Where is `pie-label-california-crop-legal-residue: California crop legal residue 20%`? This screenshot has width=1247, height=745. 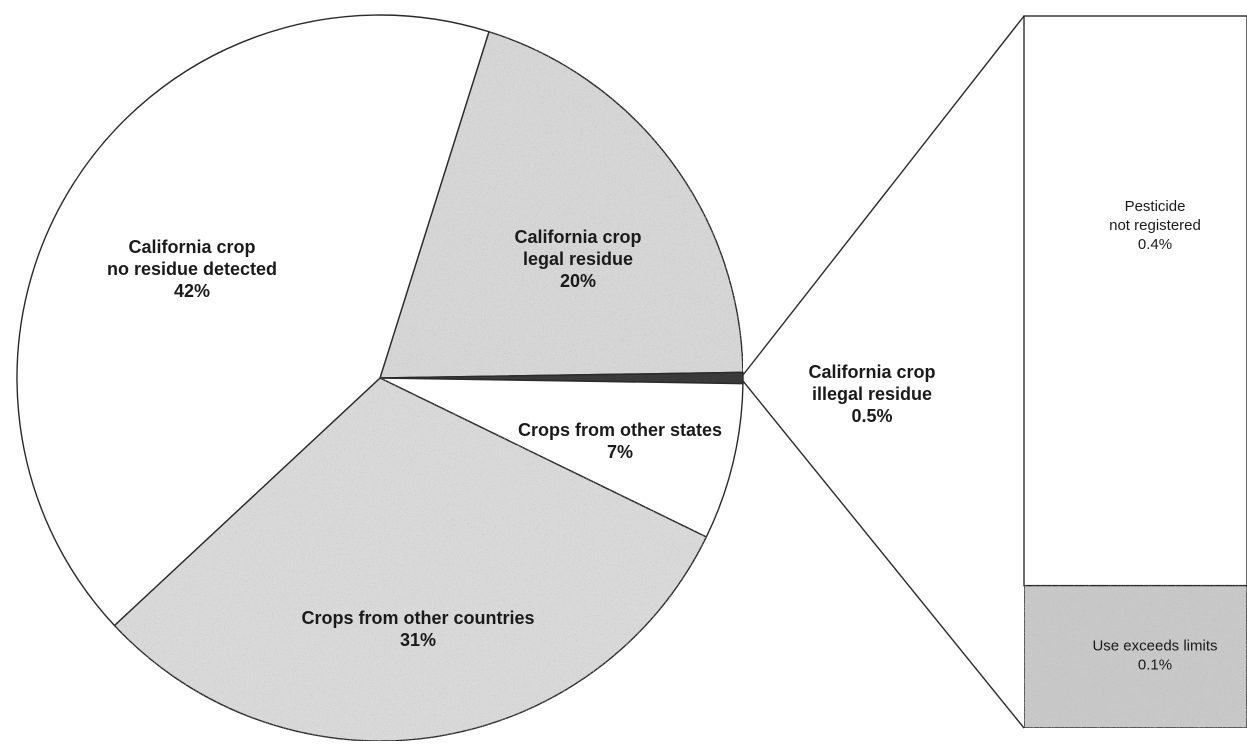 pie-label-california-crop-legal-residue: California crop legal residue 20% is located at coordinates (577, 259).